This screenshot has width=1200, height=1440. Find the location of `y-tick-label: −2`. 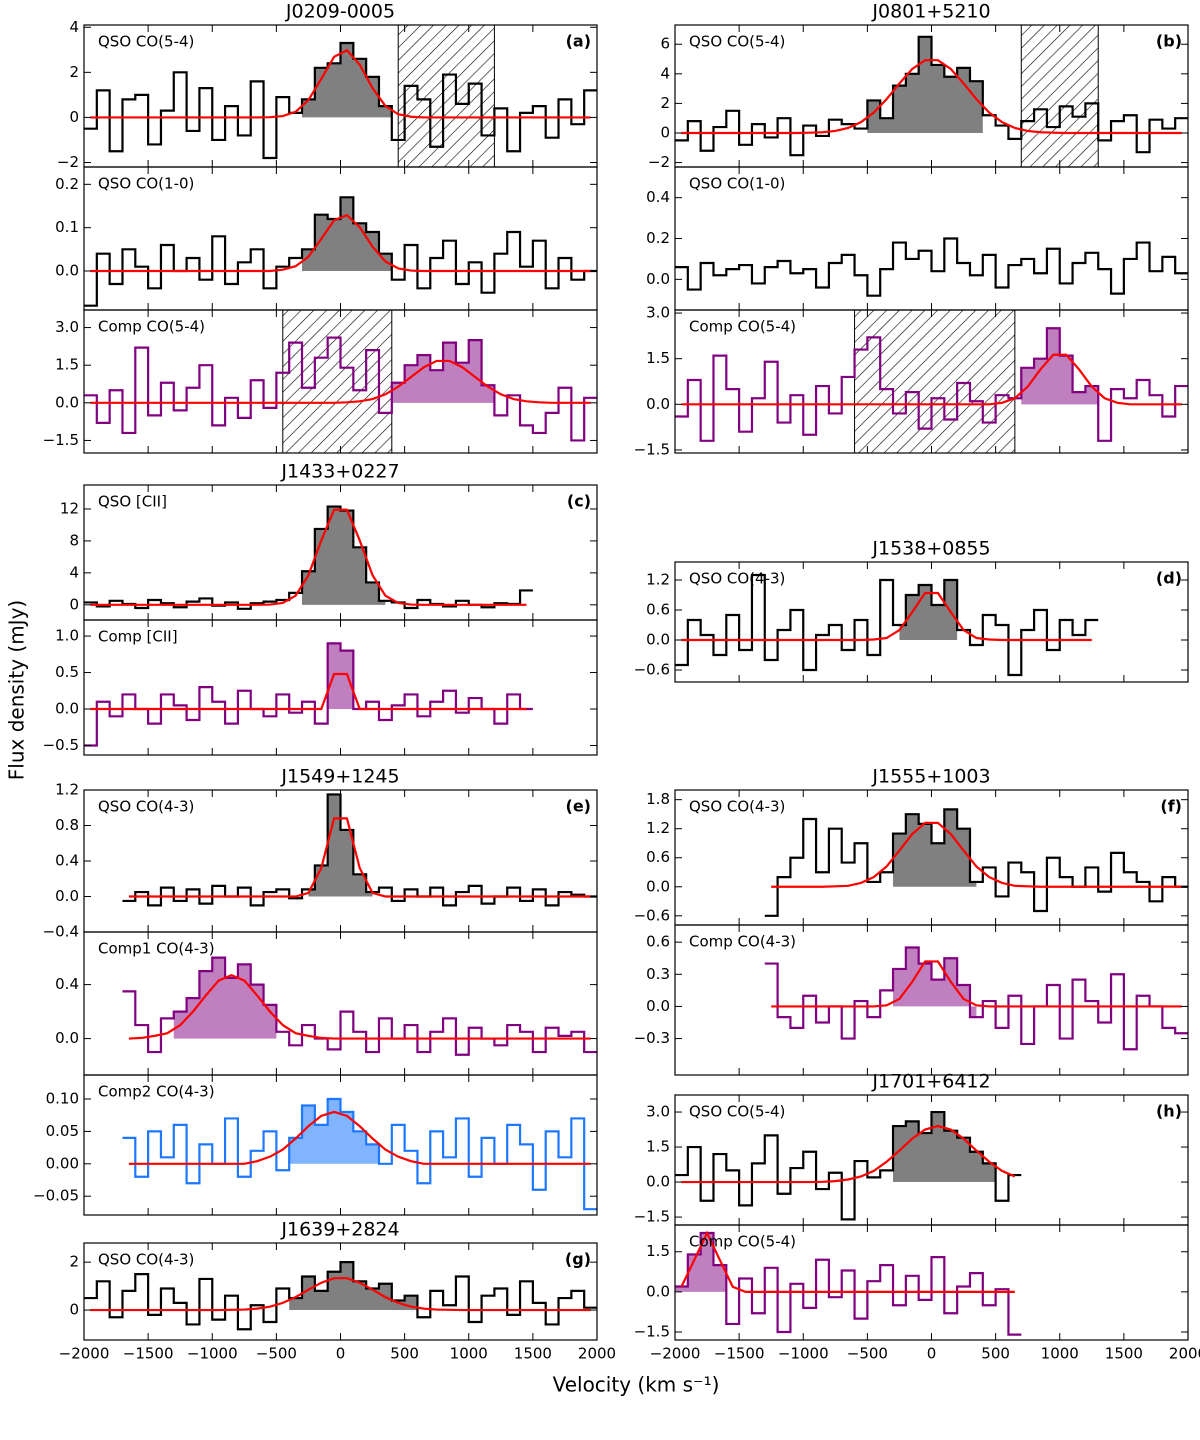

y-tick-label: −2 is located at coordinates (68, 162).